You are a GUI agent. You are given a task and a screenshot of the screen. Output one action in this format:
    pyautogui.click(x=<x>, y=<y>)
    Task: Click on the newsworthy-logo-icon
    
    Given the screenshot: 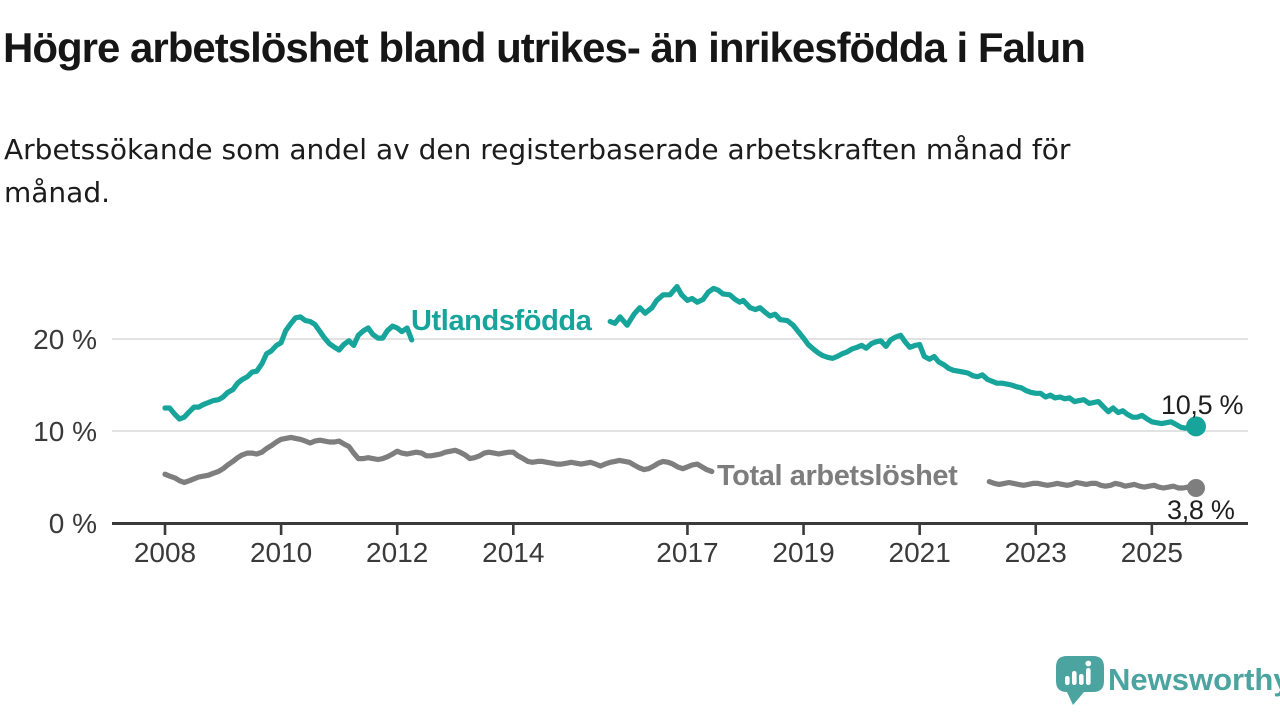 What is the action you would take?
    pyautogui.click(x=1080, y=680)
    